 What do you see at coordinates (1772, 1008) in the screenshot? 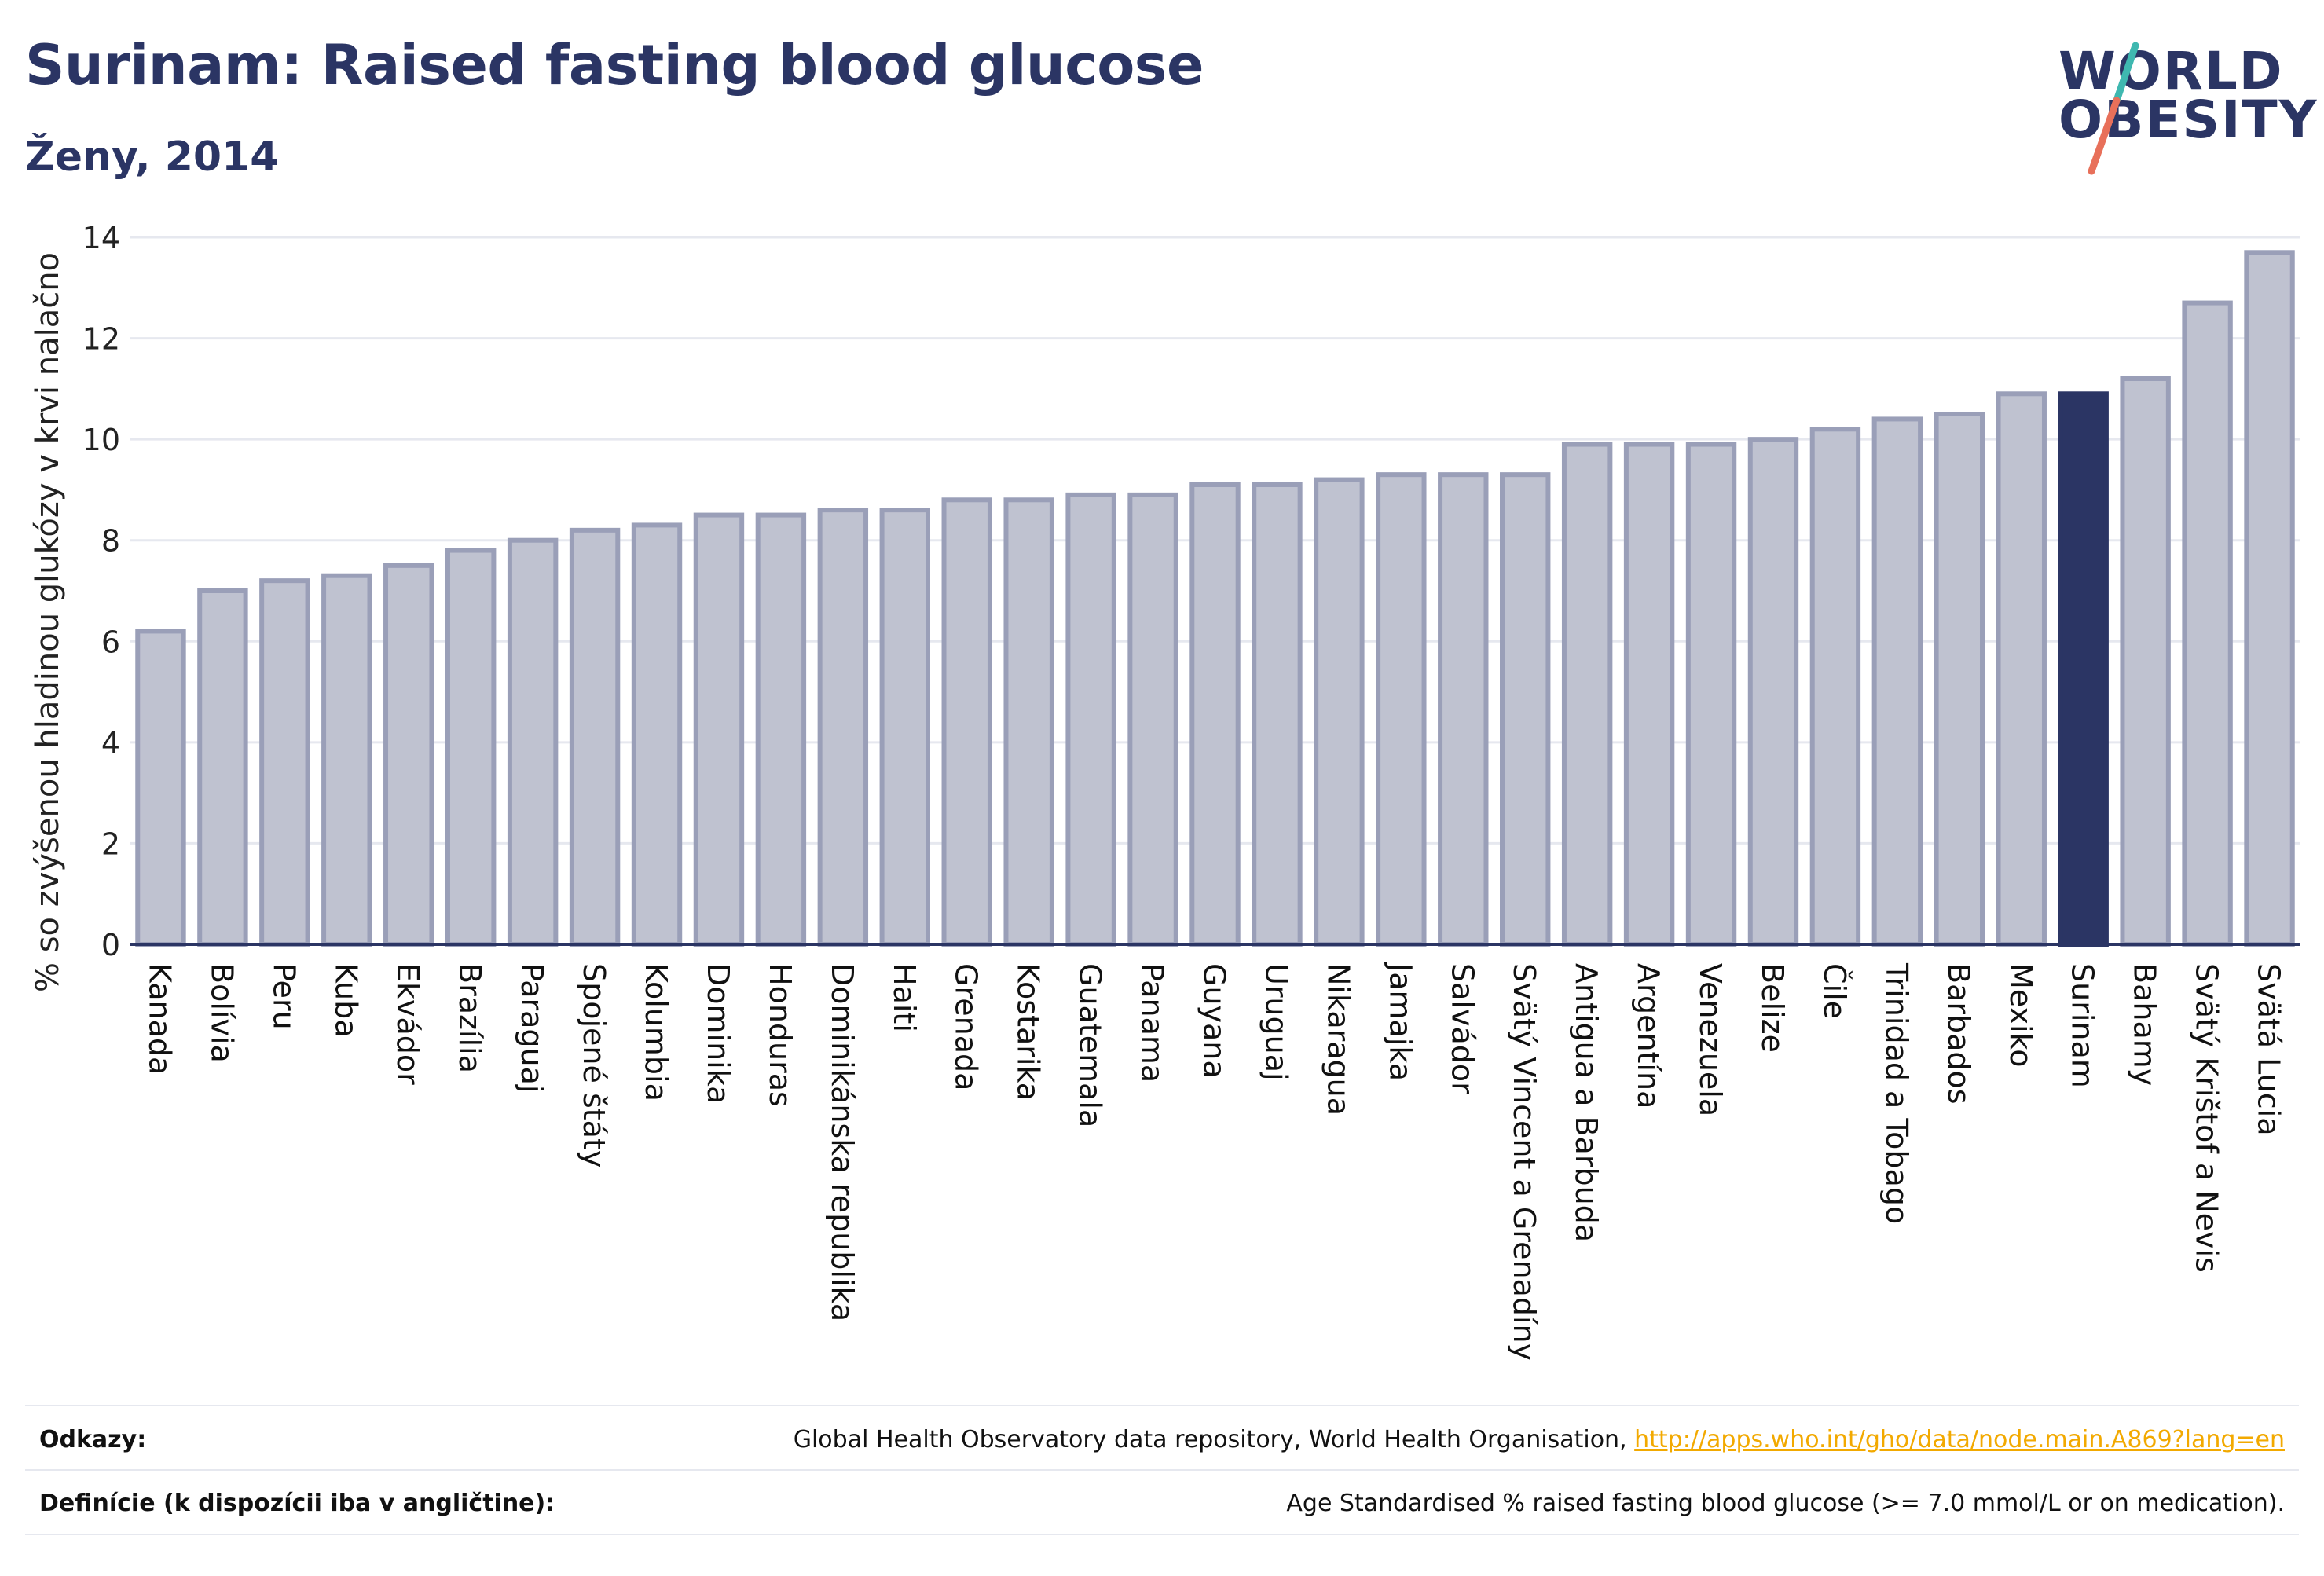
I see `x-tick-label: Belize` at bounding box center [1772, 1008].